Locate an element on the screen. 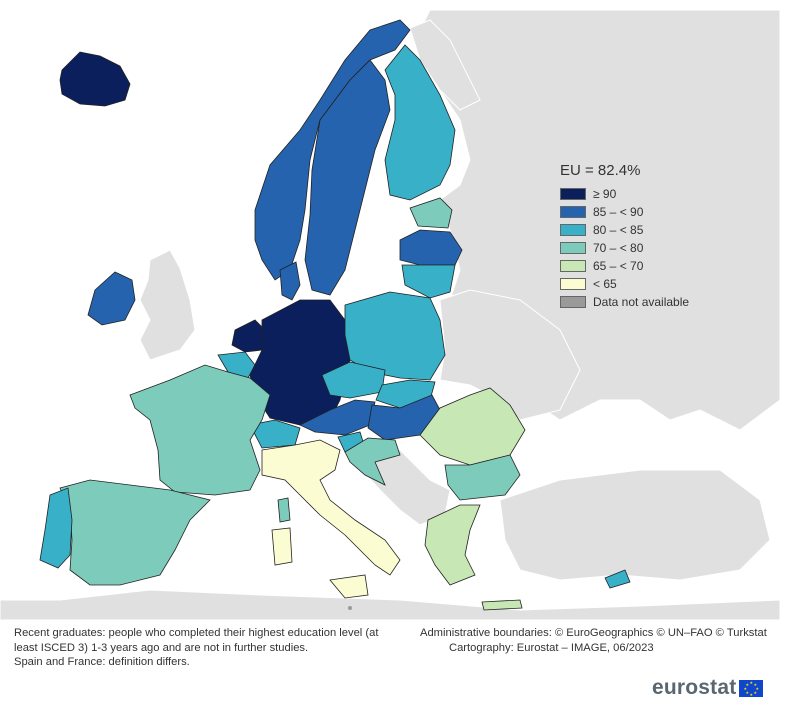 The height and width of the screenshot is (705, 789). romania is located at coordinates (472, 426).